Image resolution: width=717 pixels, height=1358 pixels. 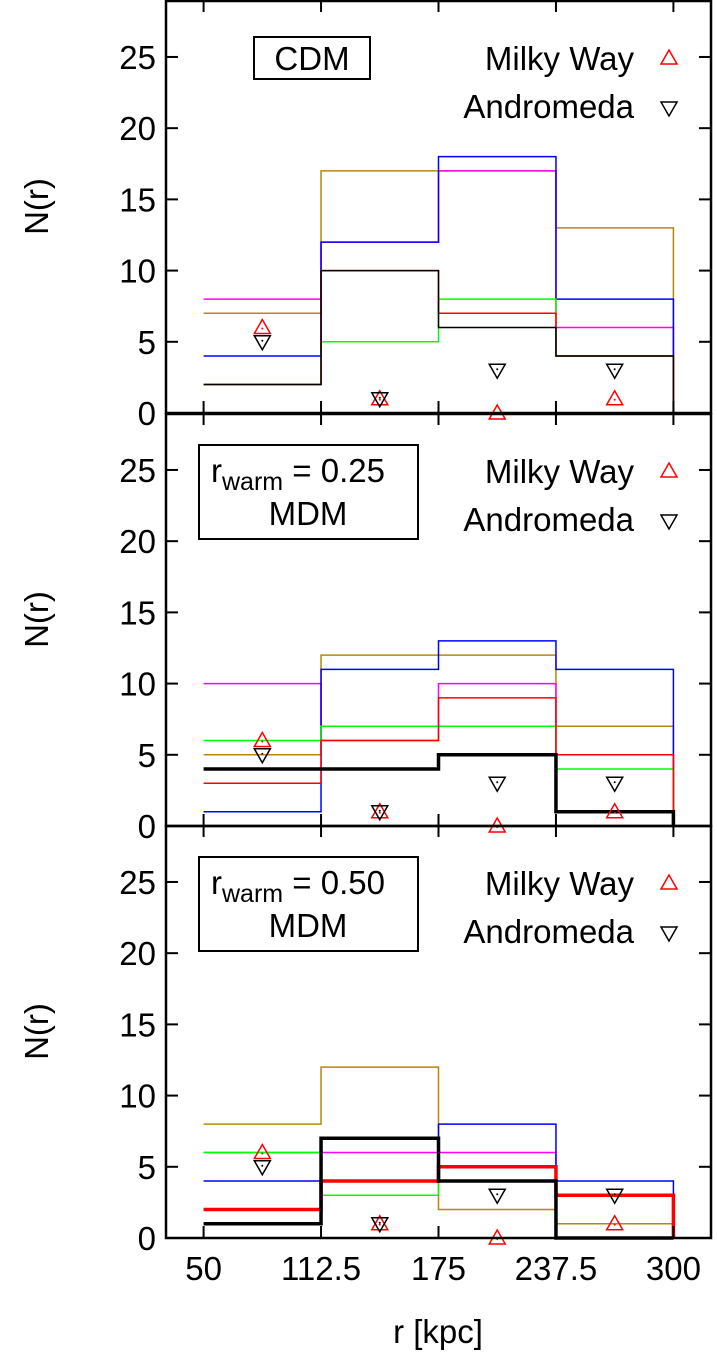 What do you see at coordinates (438, 1331) in the screenshot?
I see `x-axis-label: r [kpc]` at bounding box center [438, 1331].